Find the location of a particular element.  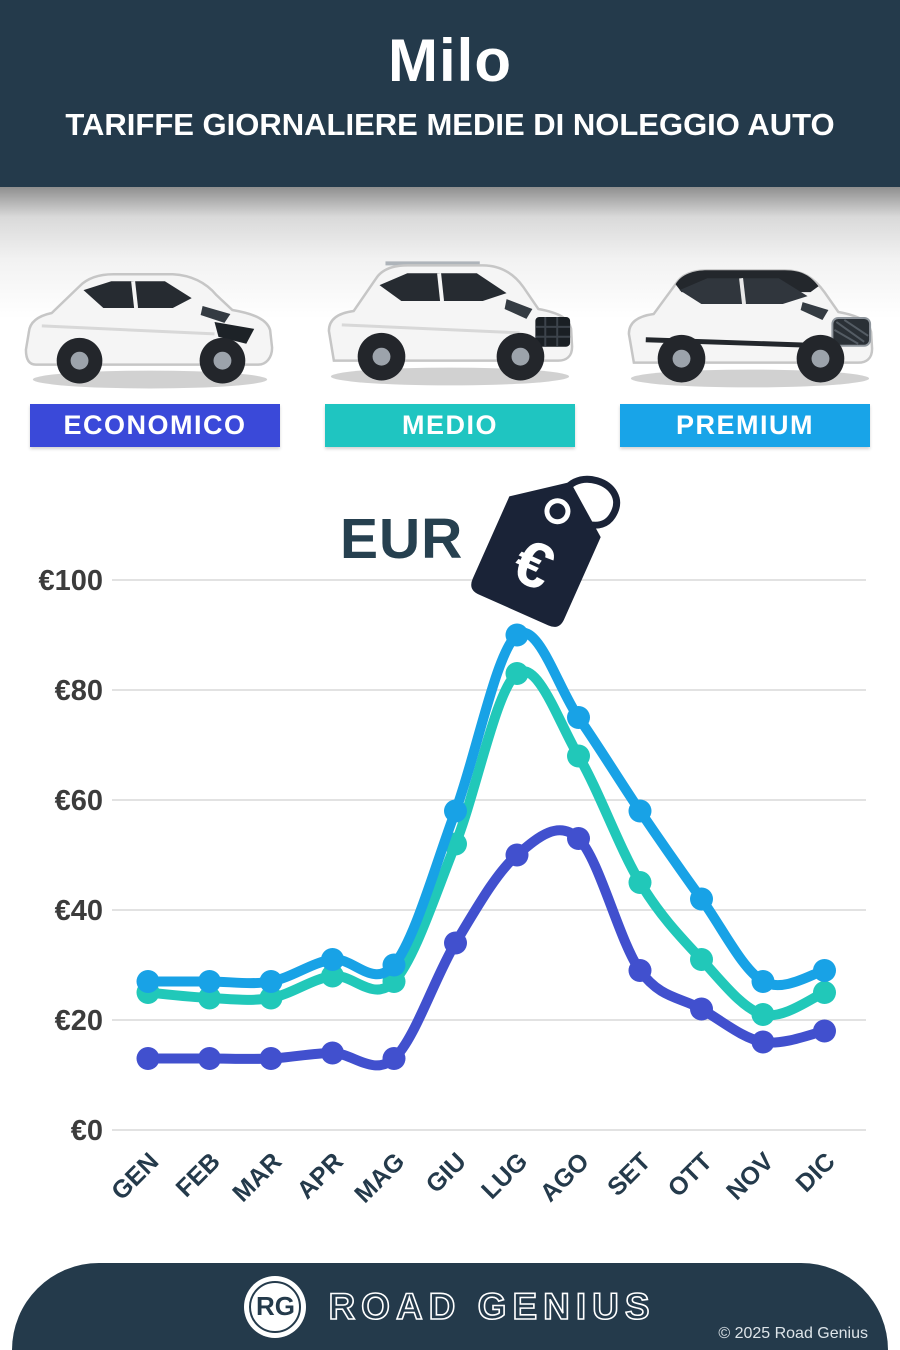

y-axis-tick-label: €20 is located at coordinates (79, 1021).